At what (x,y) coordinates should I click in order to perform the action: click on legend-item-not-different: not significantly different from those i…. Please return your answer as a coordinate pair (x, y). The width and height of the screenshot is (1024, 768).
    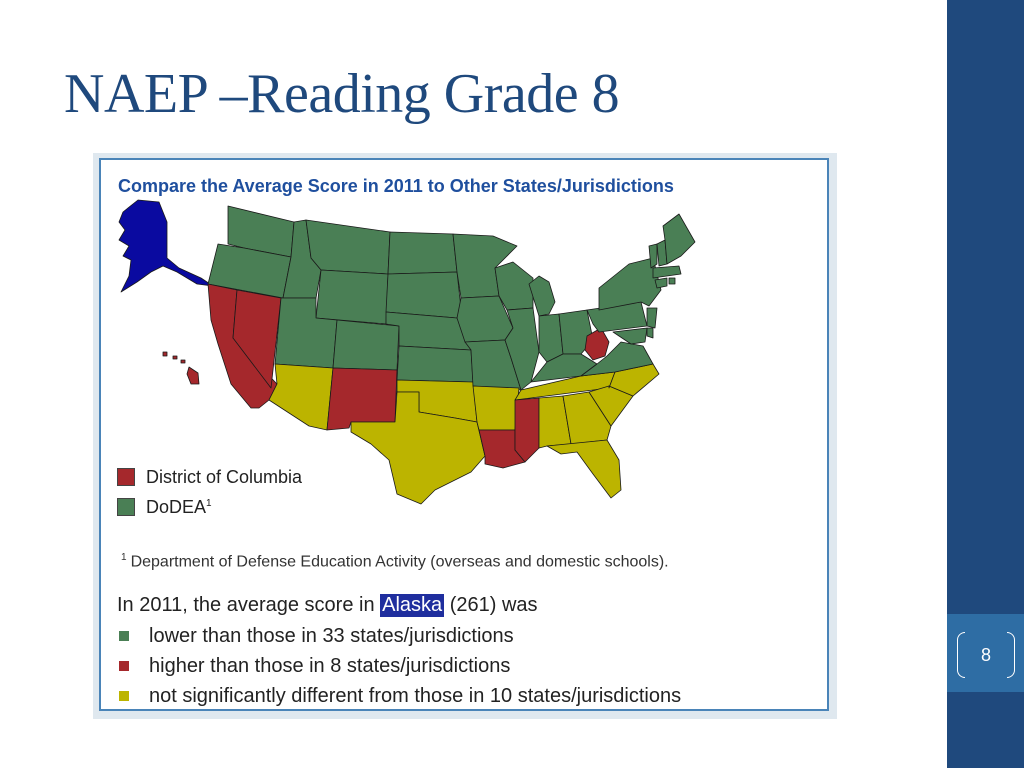
    Looking at the image, I should click on (399, 696).